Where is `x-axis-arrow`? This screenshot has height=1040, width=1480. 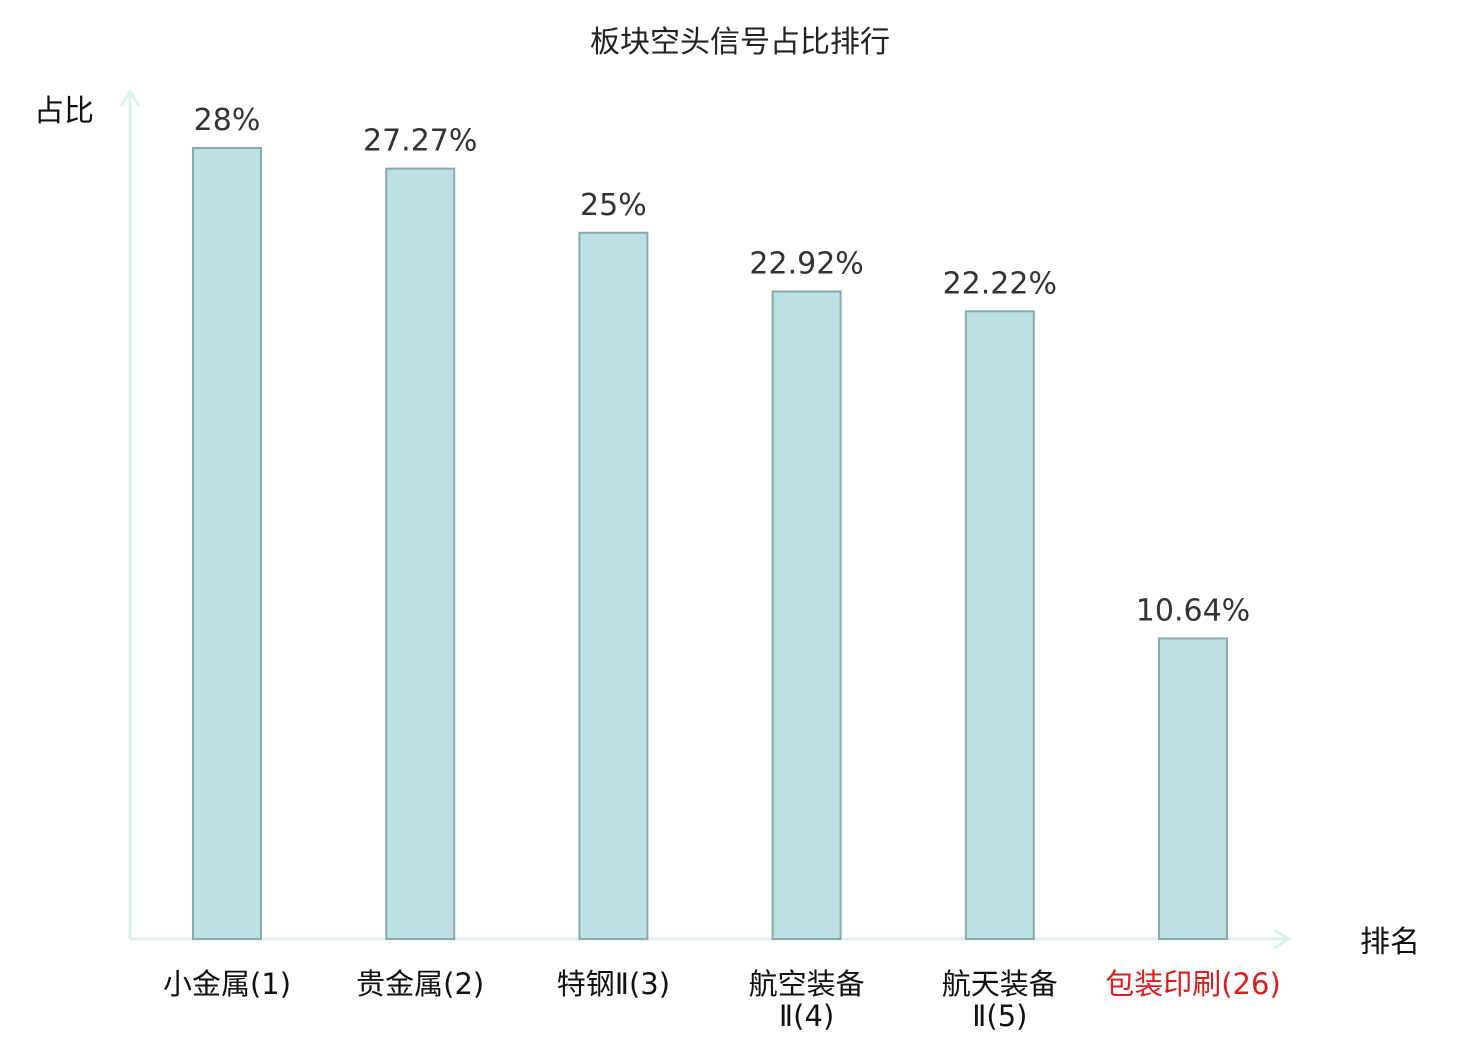
x-axis-arrow is located at coordinates (1282, 939).